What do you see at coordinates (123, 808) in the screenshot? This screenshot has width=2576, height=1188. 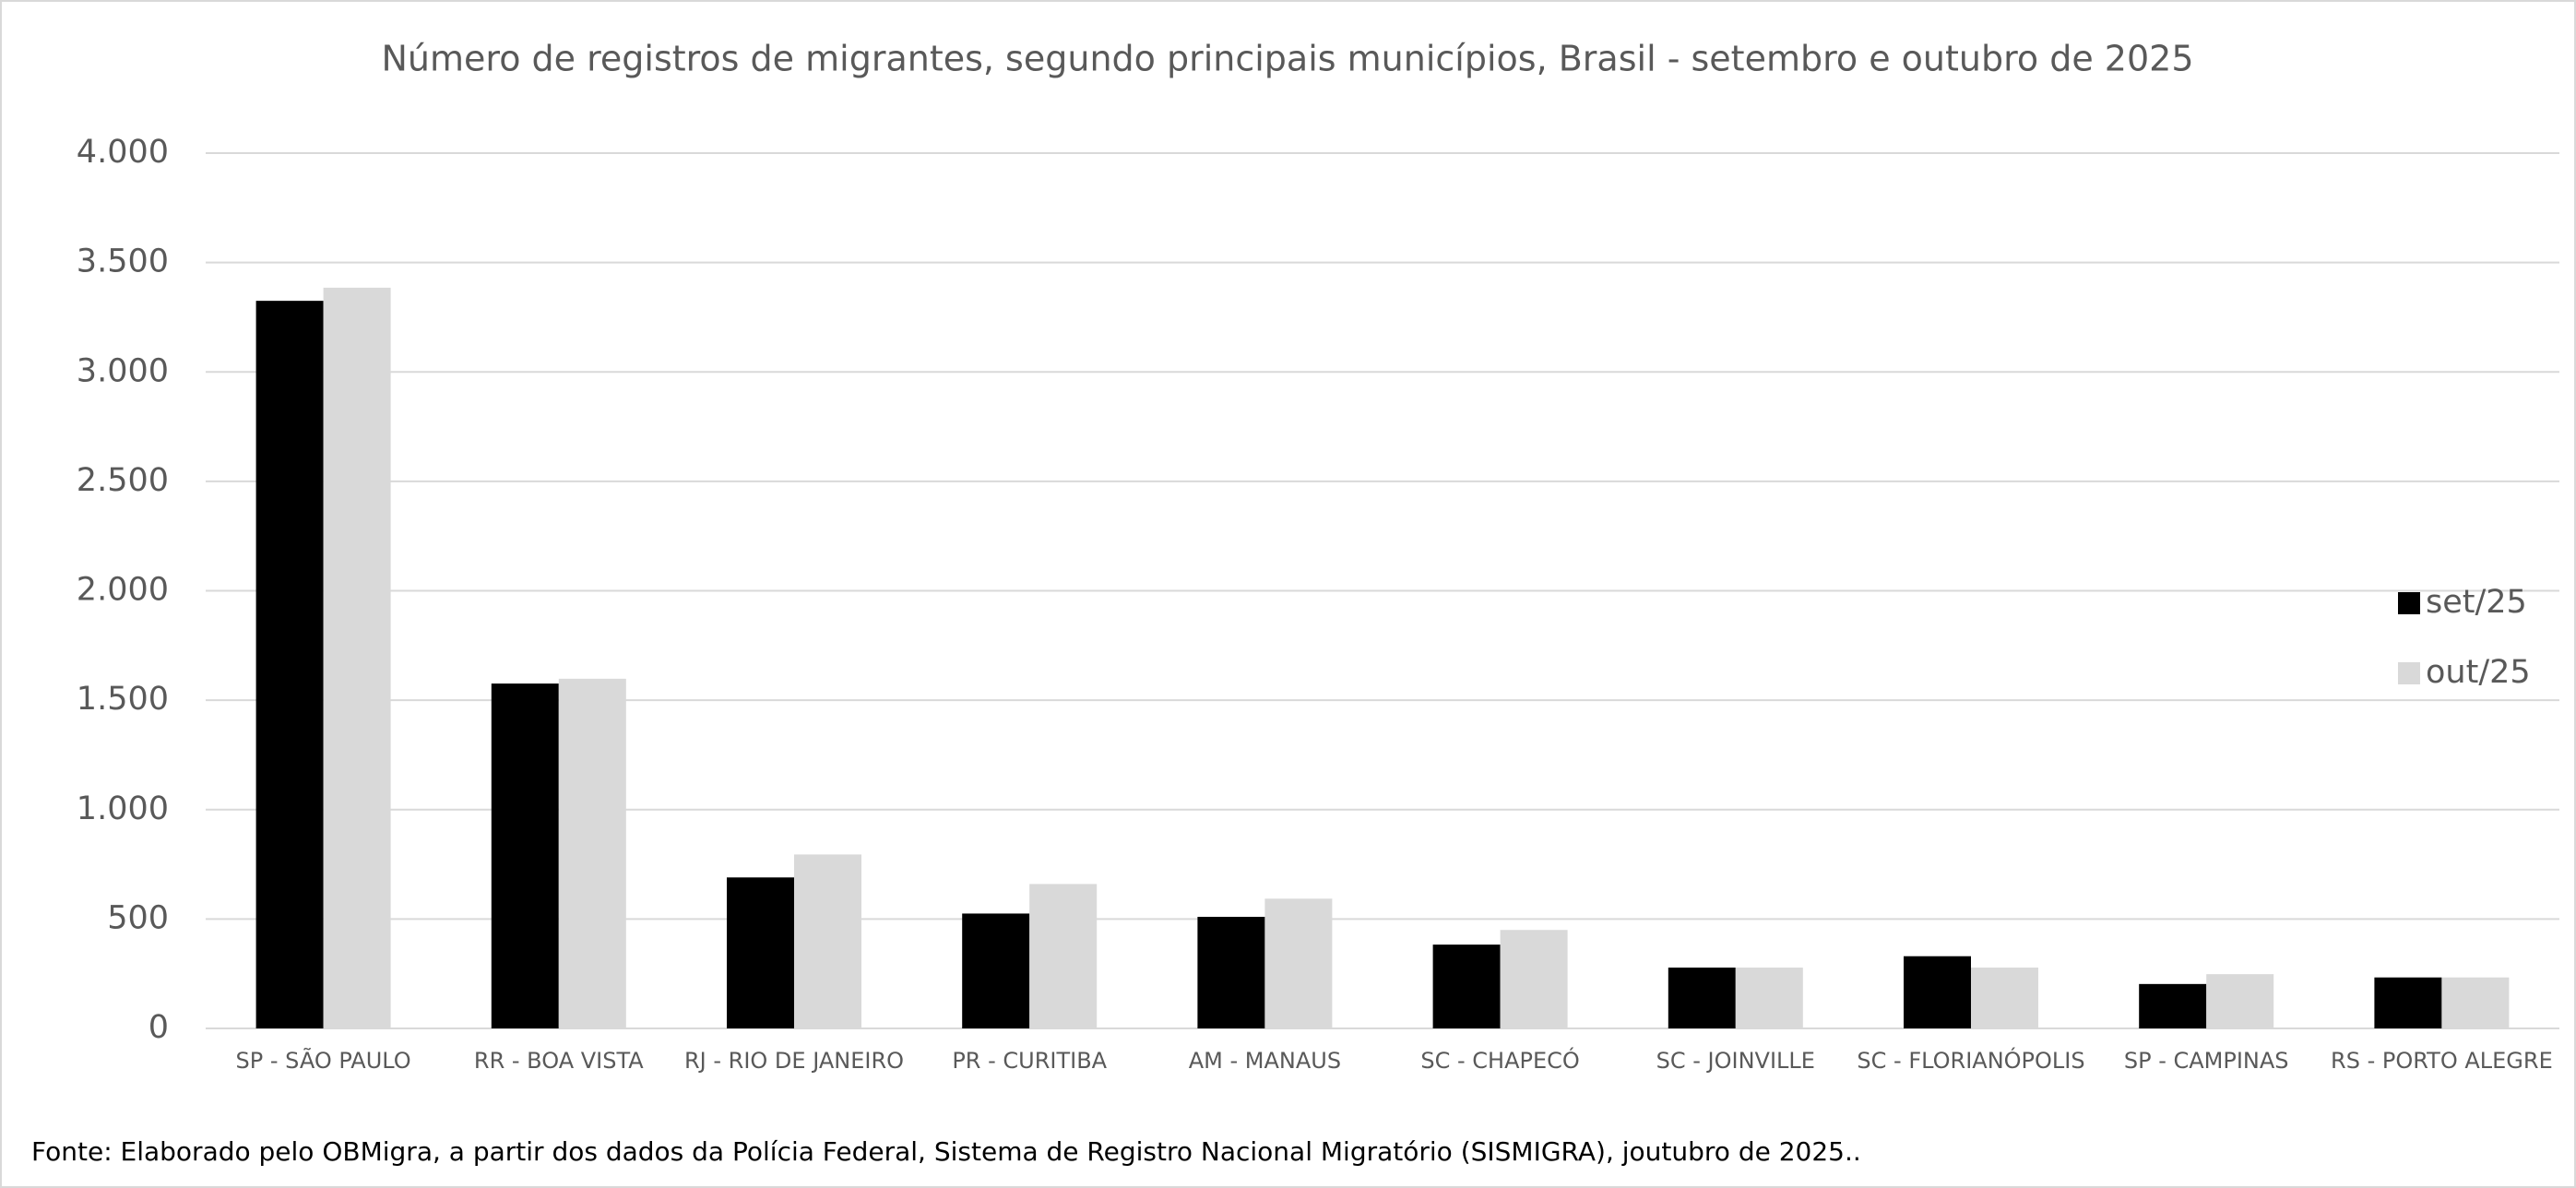 I see `y-tick-label: 1.000` at bounding box center [123, 808].